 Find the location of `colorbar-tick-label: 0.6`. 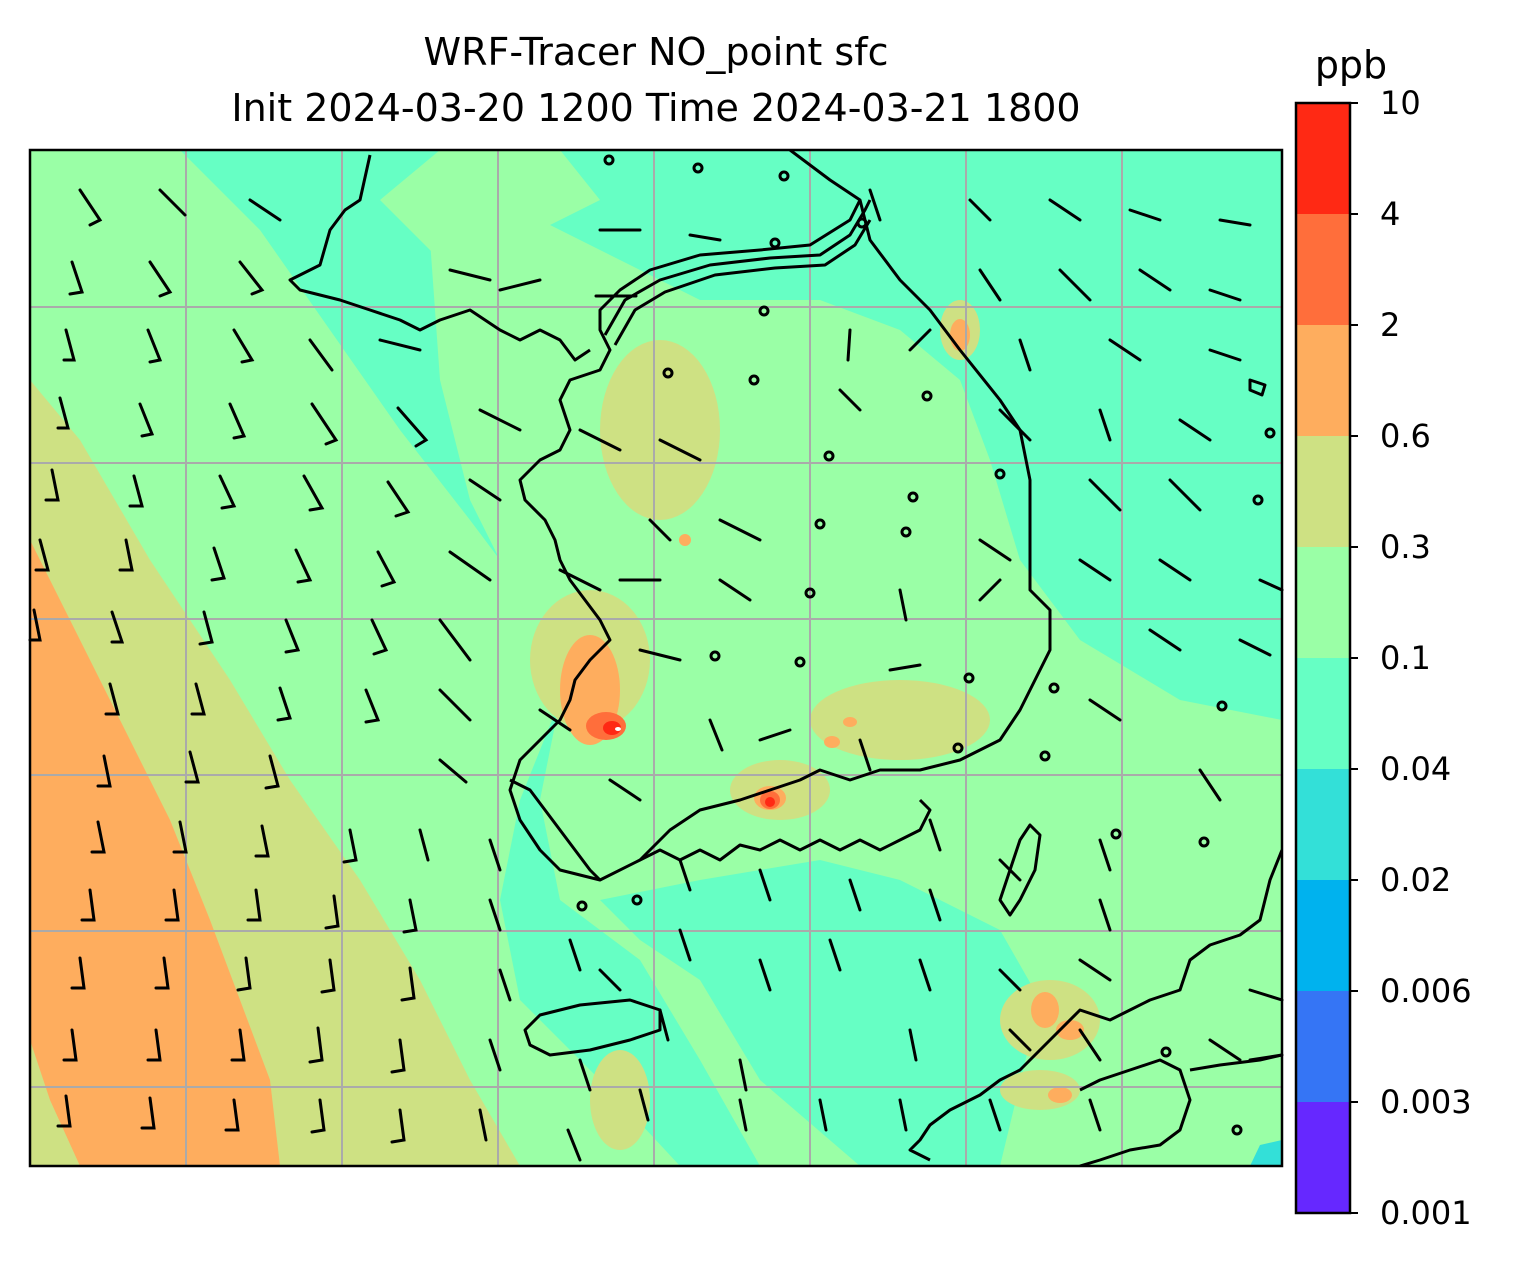

colorbar-tick-label: 0.6 is located at coordinates (1405, 436).